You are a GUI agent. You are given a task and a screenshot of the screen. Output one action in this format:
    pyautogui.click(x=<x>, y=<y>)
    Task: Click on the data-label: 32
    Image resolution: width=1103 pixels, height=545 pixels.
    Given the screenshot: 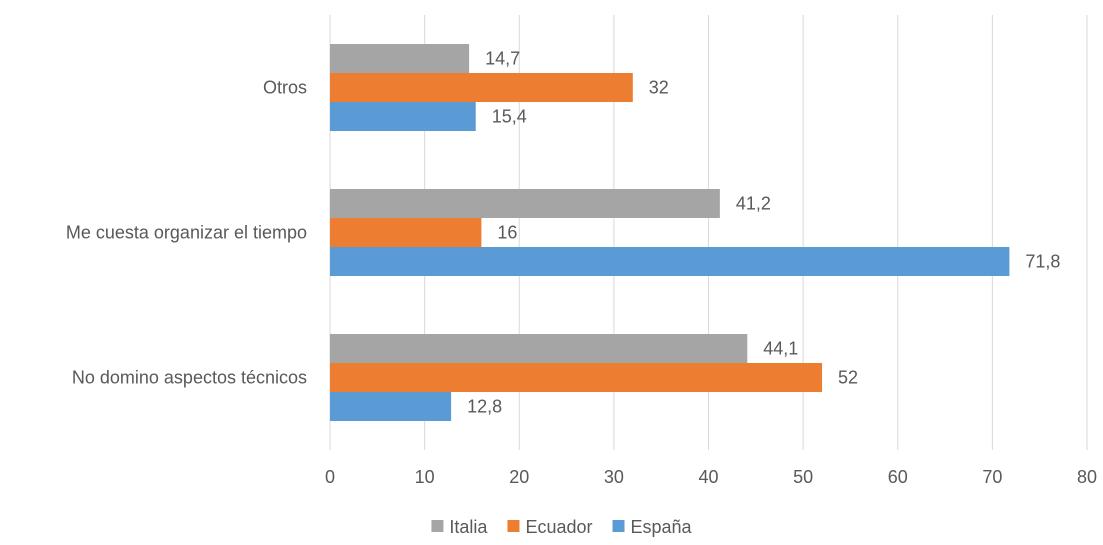 What is the action you would take?
    pyautogui.click(x=659, y=88)
    